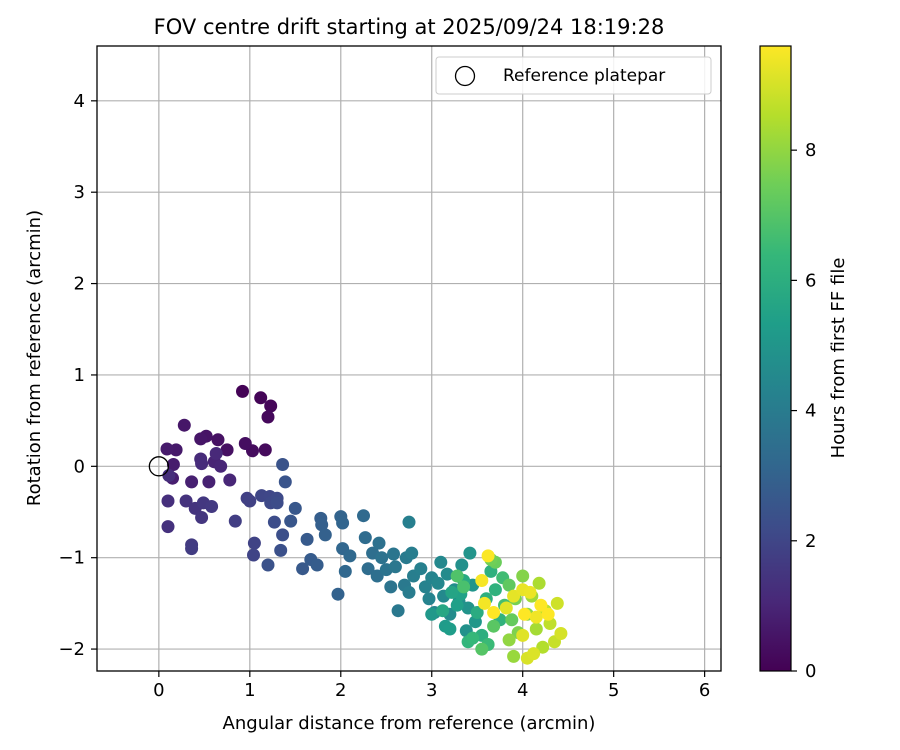 The width and height of the screenshot is (900, 750). Describe the element at coordinates (79, 192) in the screenshot. I see `y-tick-label: 3` at that location.